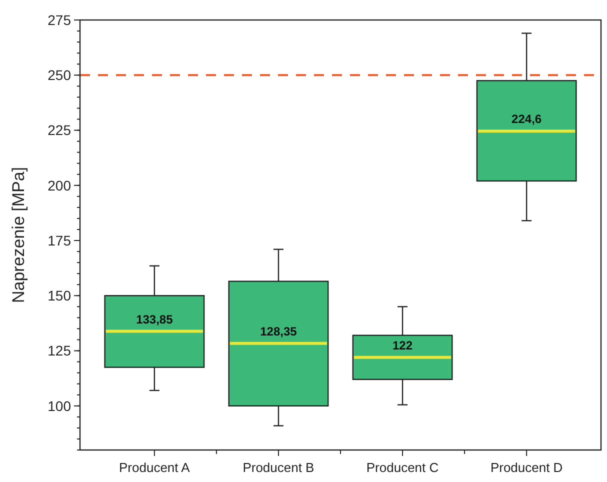  I want to click on text: 122, so click(402, 345).